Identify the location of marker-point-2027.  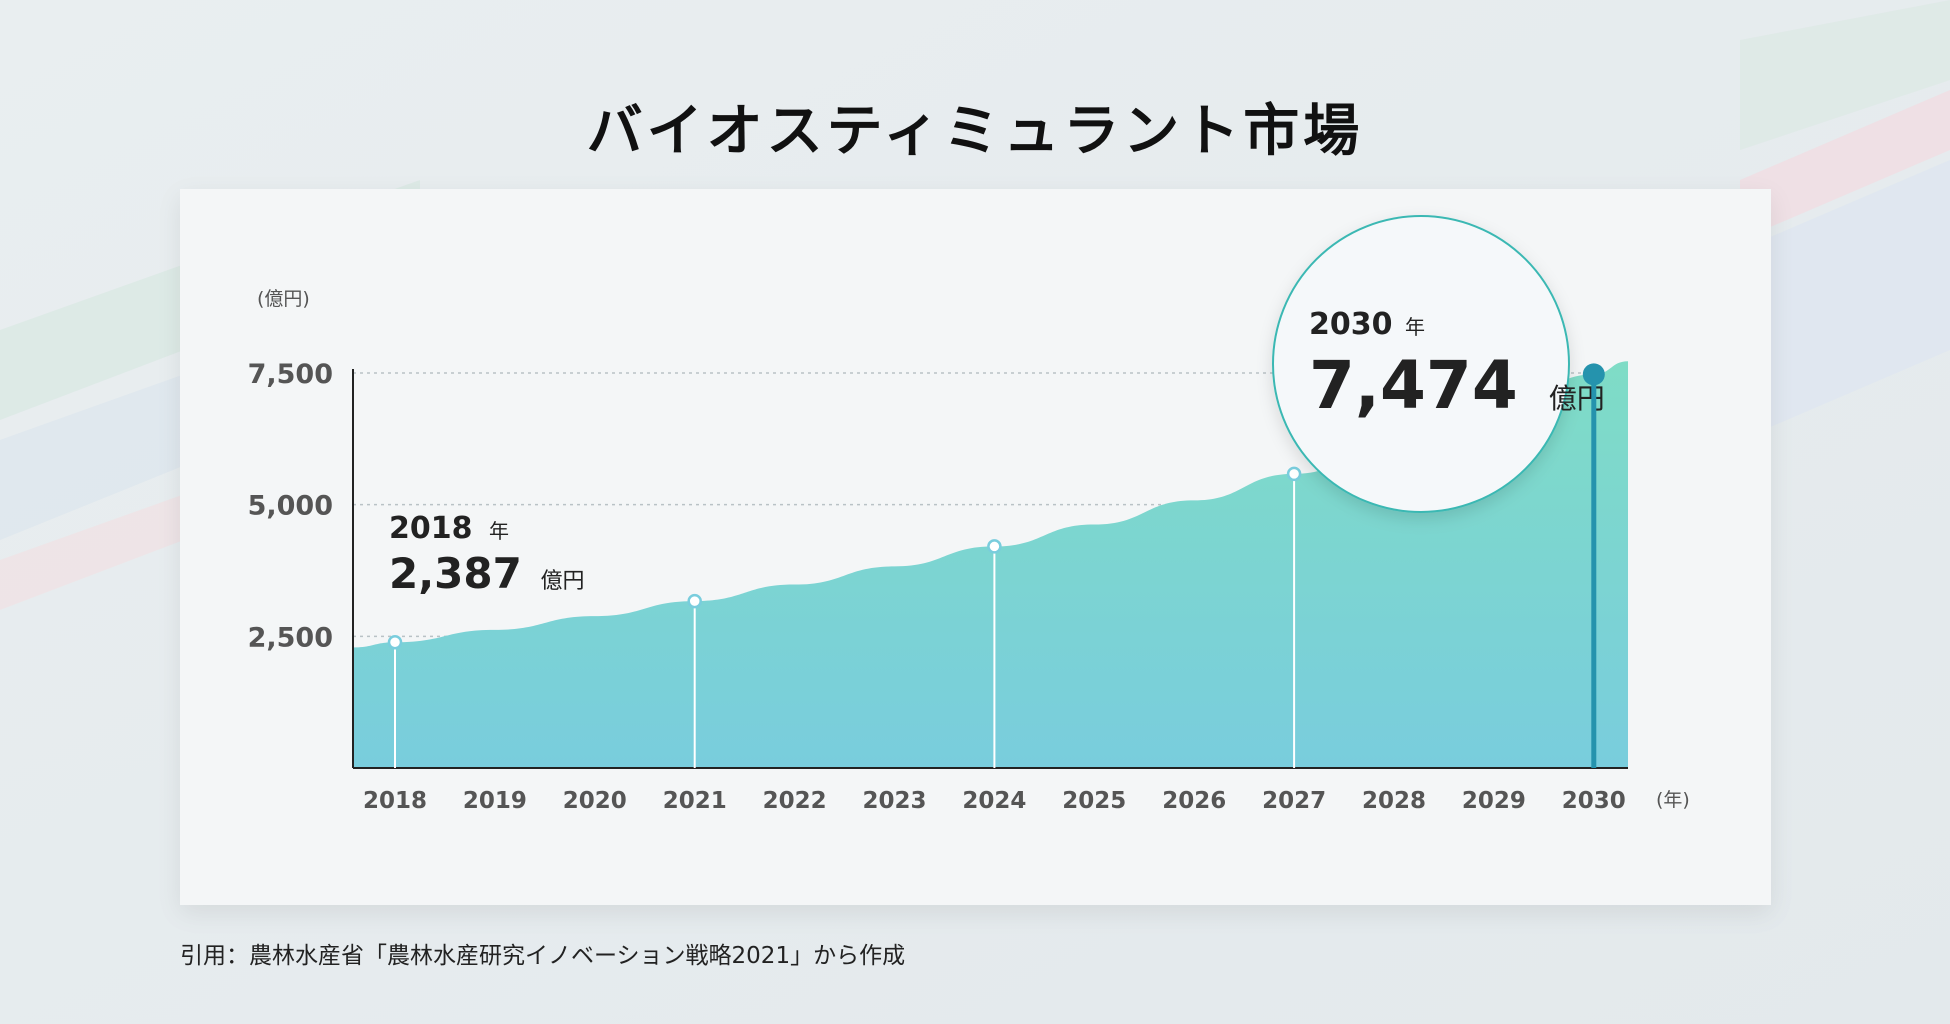
(1294, 474).